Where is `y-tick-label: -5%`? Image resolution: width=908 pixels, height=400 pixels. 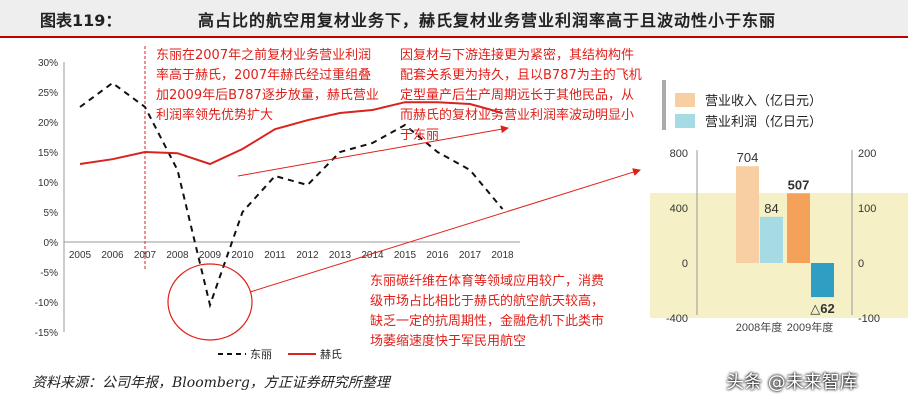 y-tick-label: -5% is located at coordinates (49, 273).